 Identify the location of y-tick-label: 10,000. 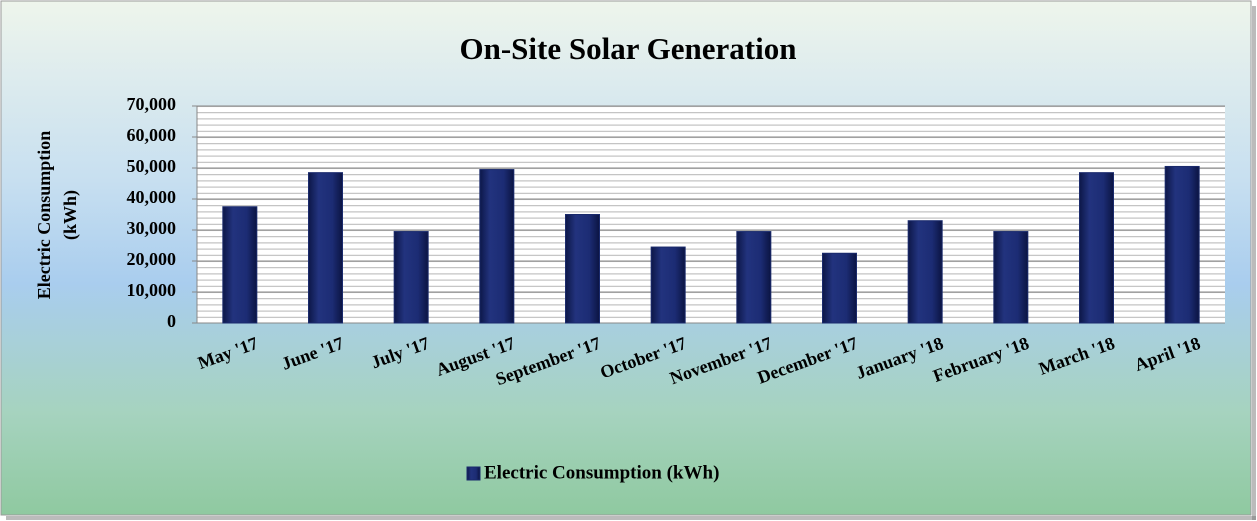
(152, 290).